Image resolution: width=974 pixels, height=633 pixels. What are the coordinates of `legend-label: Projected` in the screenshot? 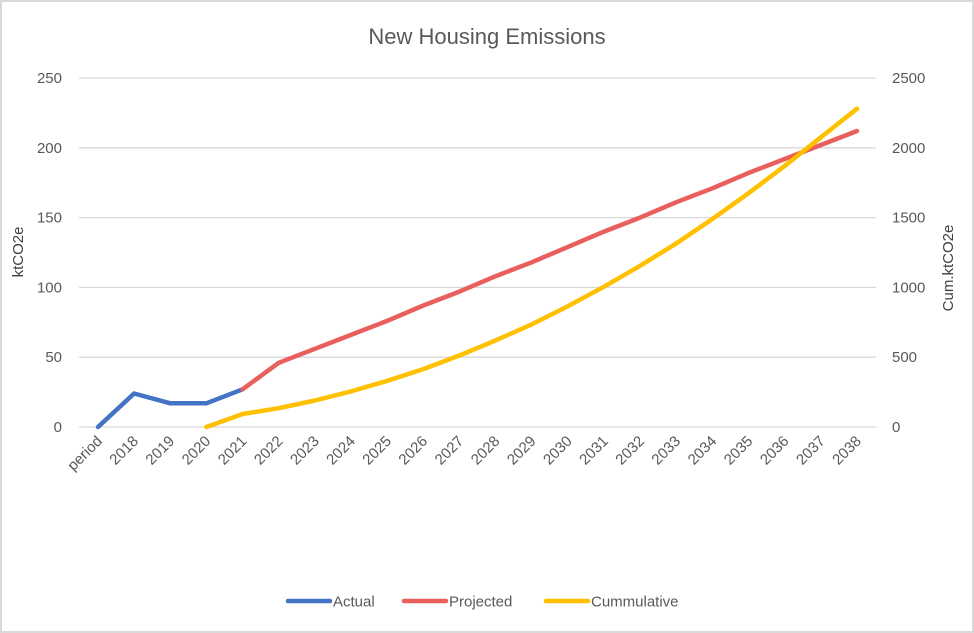 It's located at (480, 602).